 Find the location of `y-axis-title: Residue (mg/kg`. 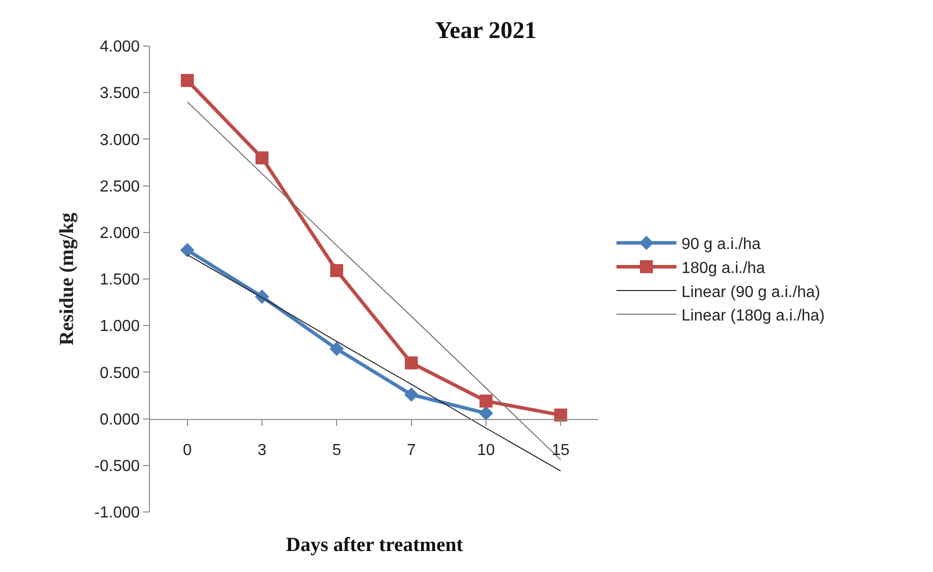

y-axis-title: Residue (mg/kg is located at coordinates (67, 279).